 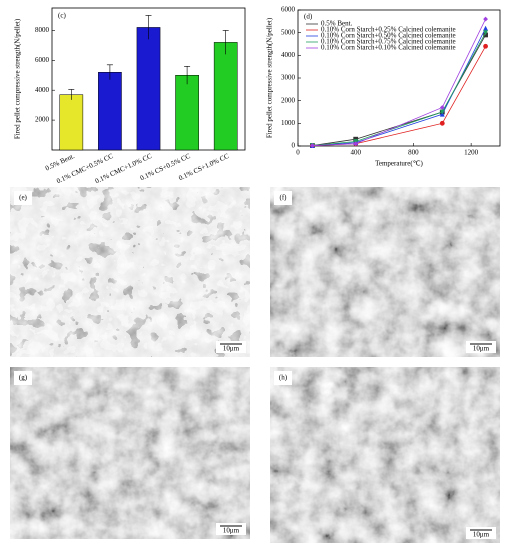 I want to click on x-tick-label: 800, so click(x=413, y=153).